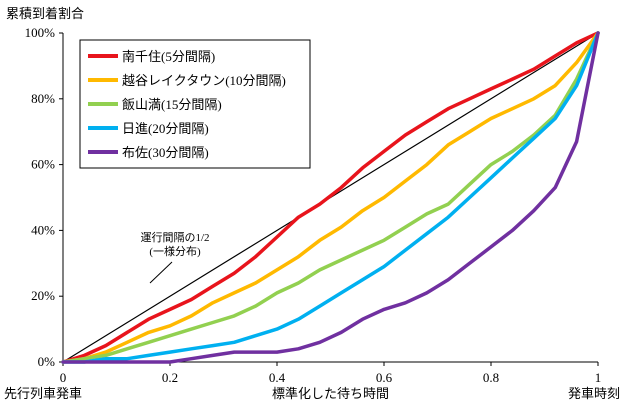 The width and height of the screenshot is (624, 408). I want to click on y-tick-label: 40%, so click(43, 229).